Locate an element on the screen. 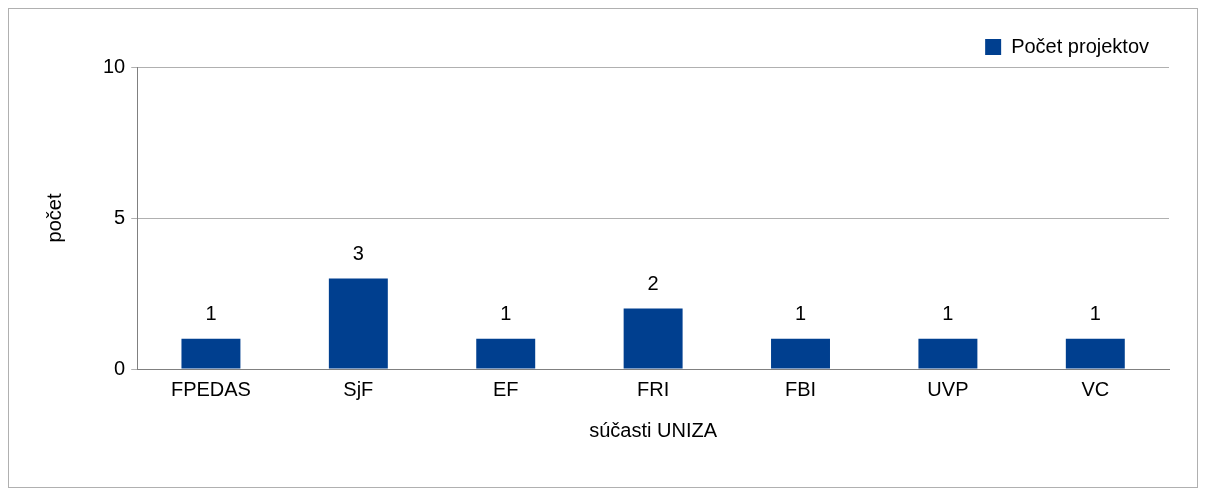  y-tick-label: 10 is located at coordinates (114, 65).